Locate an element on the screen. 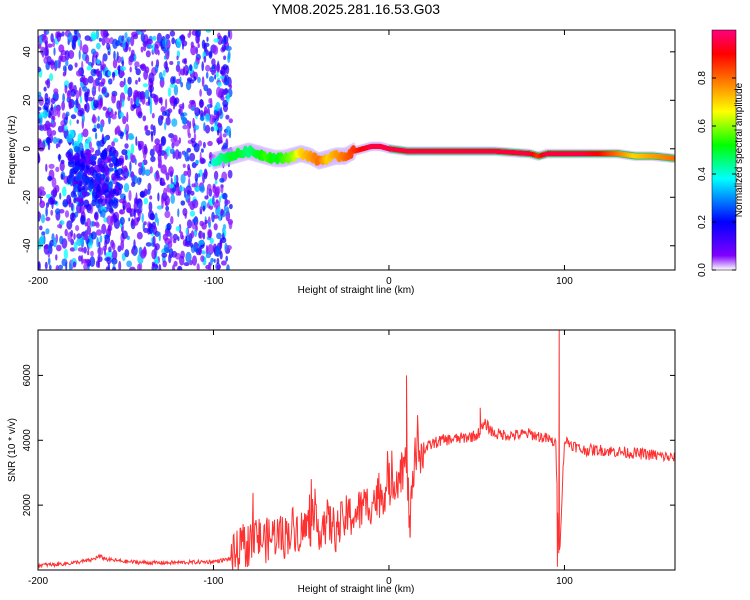 This screenshot has height=600, width=750. colorbar-label: Normalized spectral amplitude is located at coordinates (739, 149).